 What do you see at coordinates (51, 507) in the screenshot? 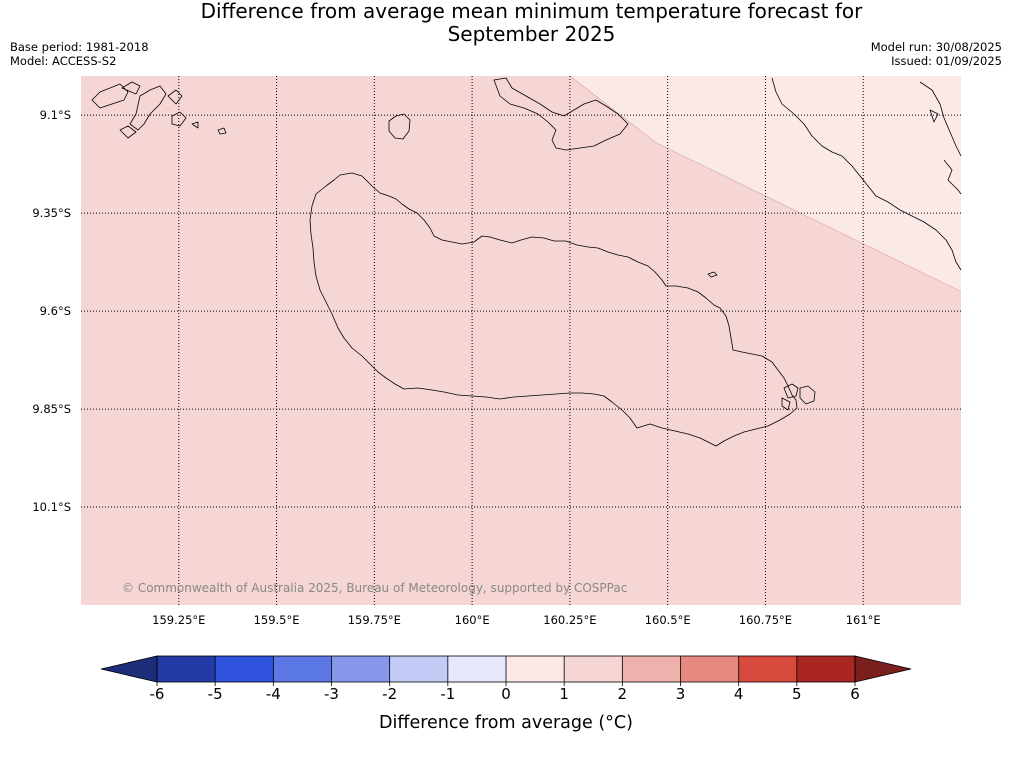
I see `lat-tick-label: 10.1°S` at bounding box center [51, 507].